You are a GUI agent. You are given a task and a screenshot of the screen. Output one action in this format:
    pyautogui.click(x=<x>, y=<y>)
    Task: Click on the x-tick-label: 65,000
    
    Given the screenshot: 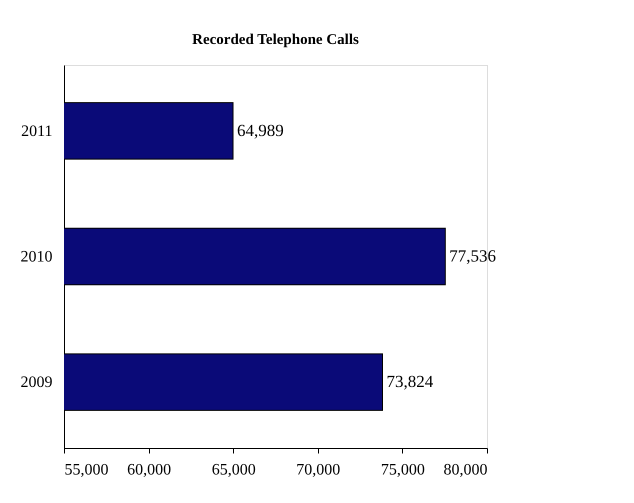 What is the action you would take?
    pyautogui.click(x=234, y=470)
    